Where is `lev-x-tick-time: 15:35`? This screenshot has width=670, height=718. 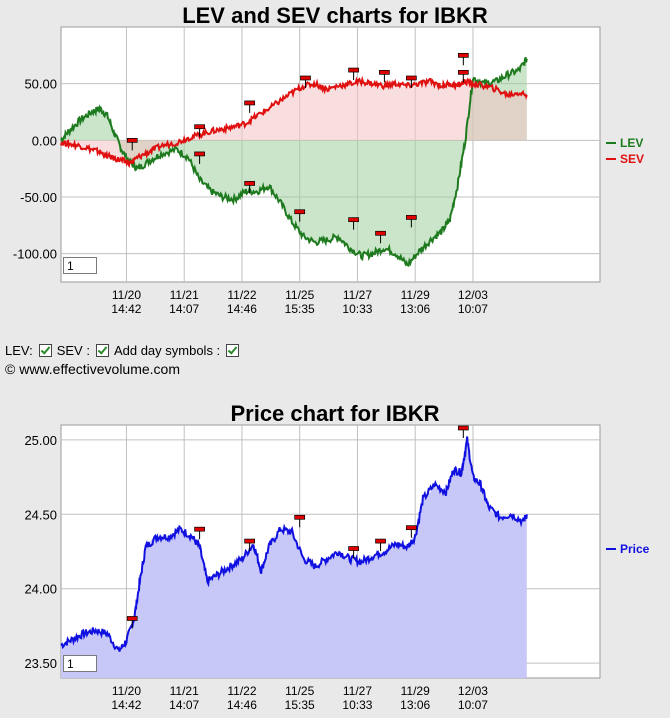
lev-x-tick-time: 15:35 is located at coordinates (300, 309).